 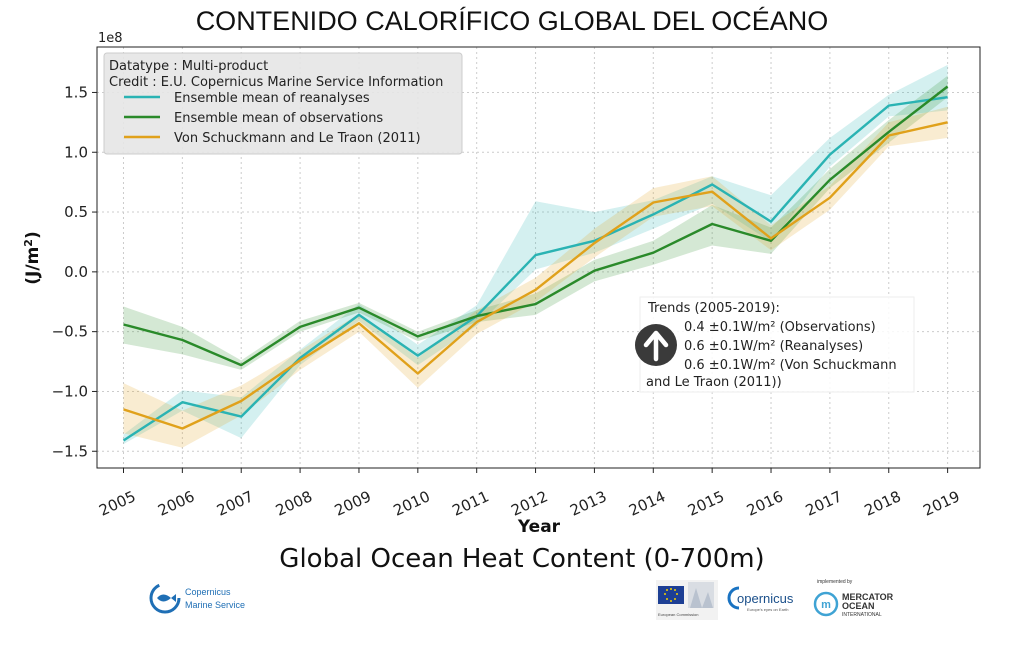 What do you see at coordinates (470, 503) in the screenshot?
I see `x-tick-label: 2011` at bounding box center [470, 503].